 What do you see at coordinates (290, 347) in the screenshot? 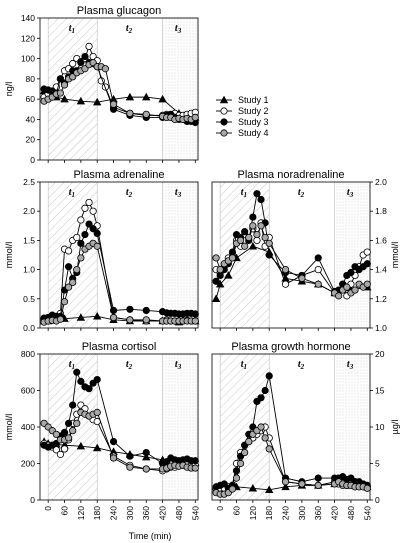
I see `chart-title: Plasma growth hormone` at bounding box center [290, 347].